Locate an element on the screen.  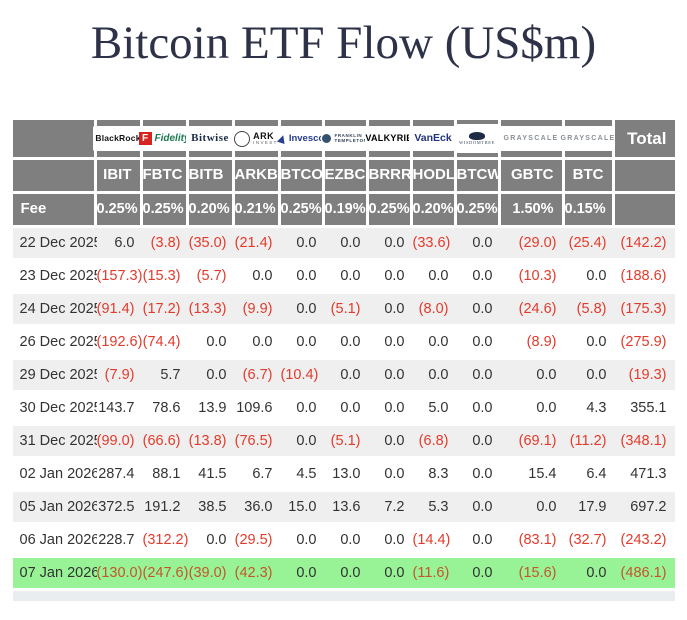
value-cell-btc: 6.4 is located at coordinates (589, 475).